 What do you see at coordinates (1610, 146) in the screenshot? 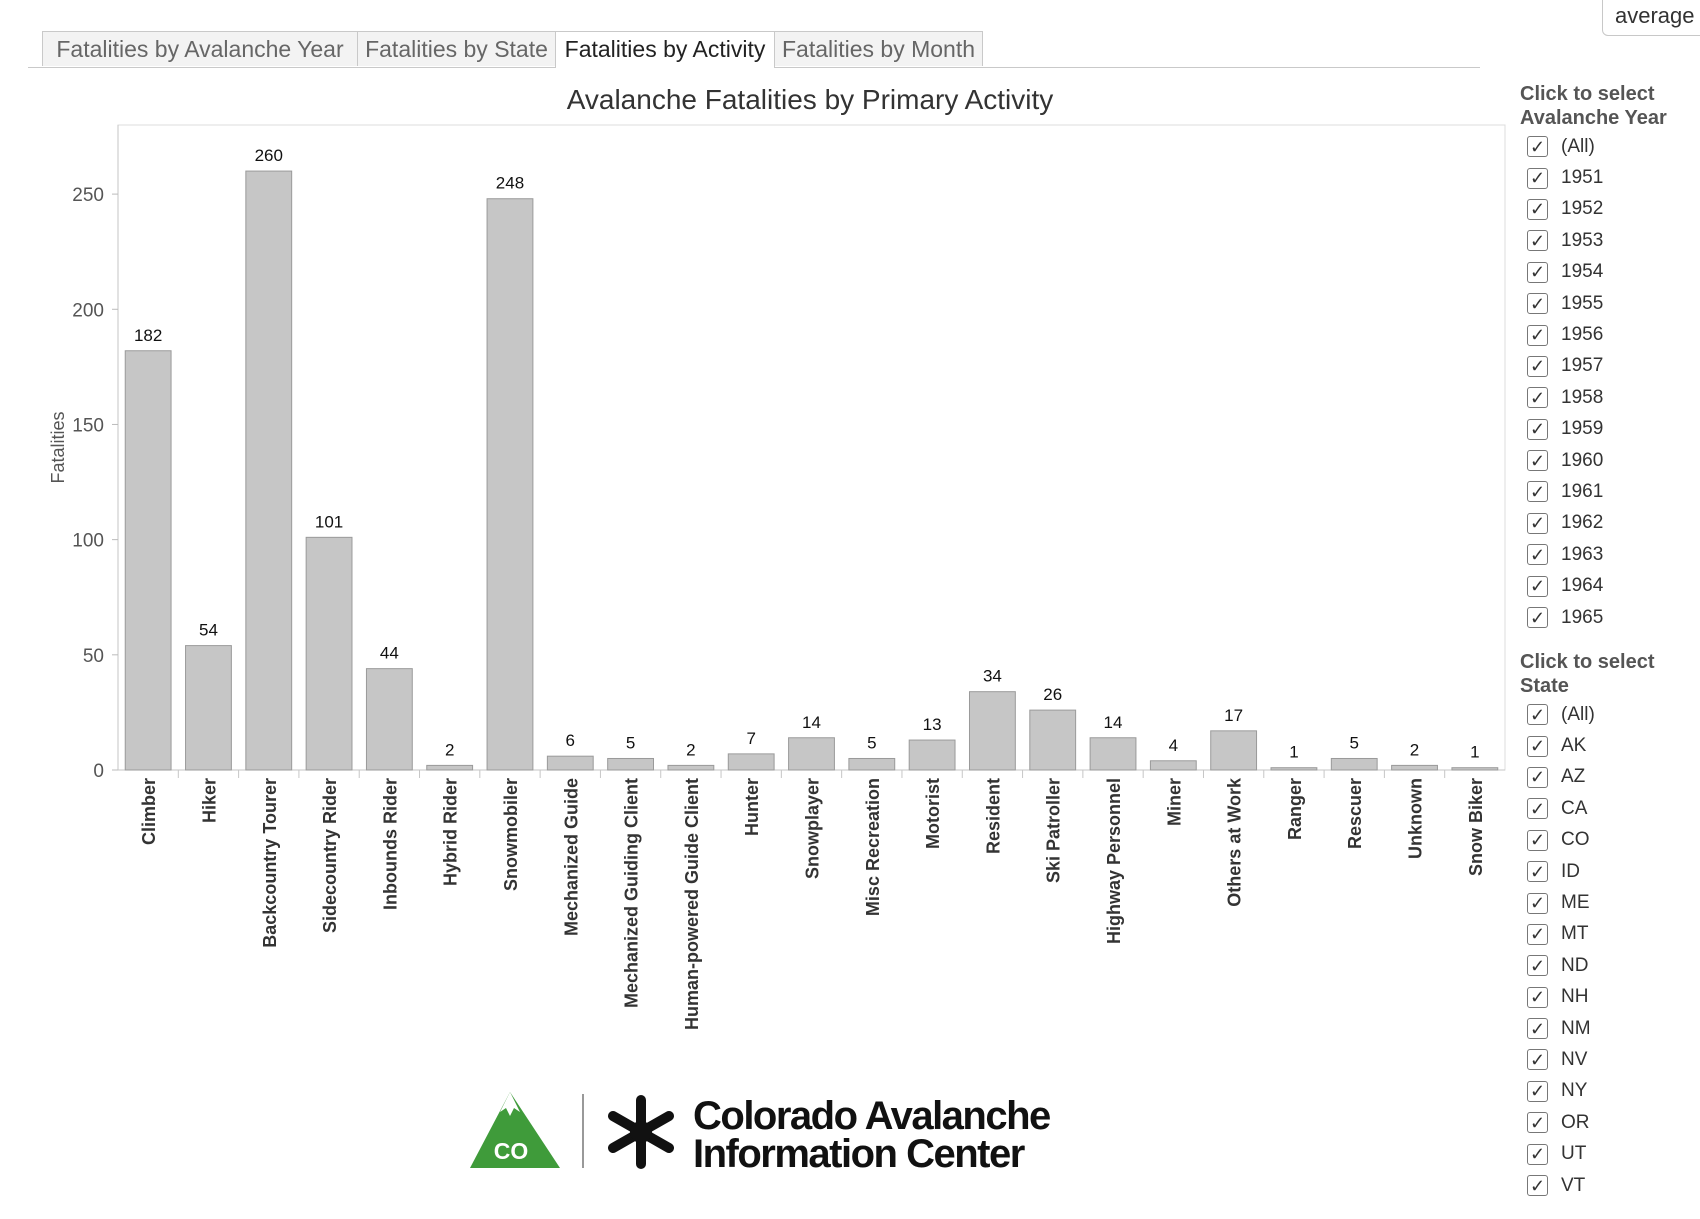
I see `year-filter-option: ✓ (All)` at bounding box center [1610, 146].